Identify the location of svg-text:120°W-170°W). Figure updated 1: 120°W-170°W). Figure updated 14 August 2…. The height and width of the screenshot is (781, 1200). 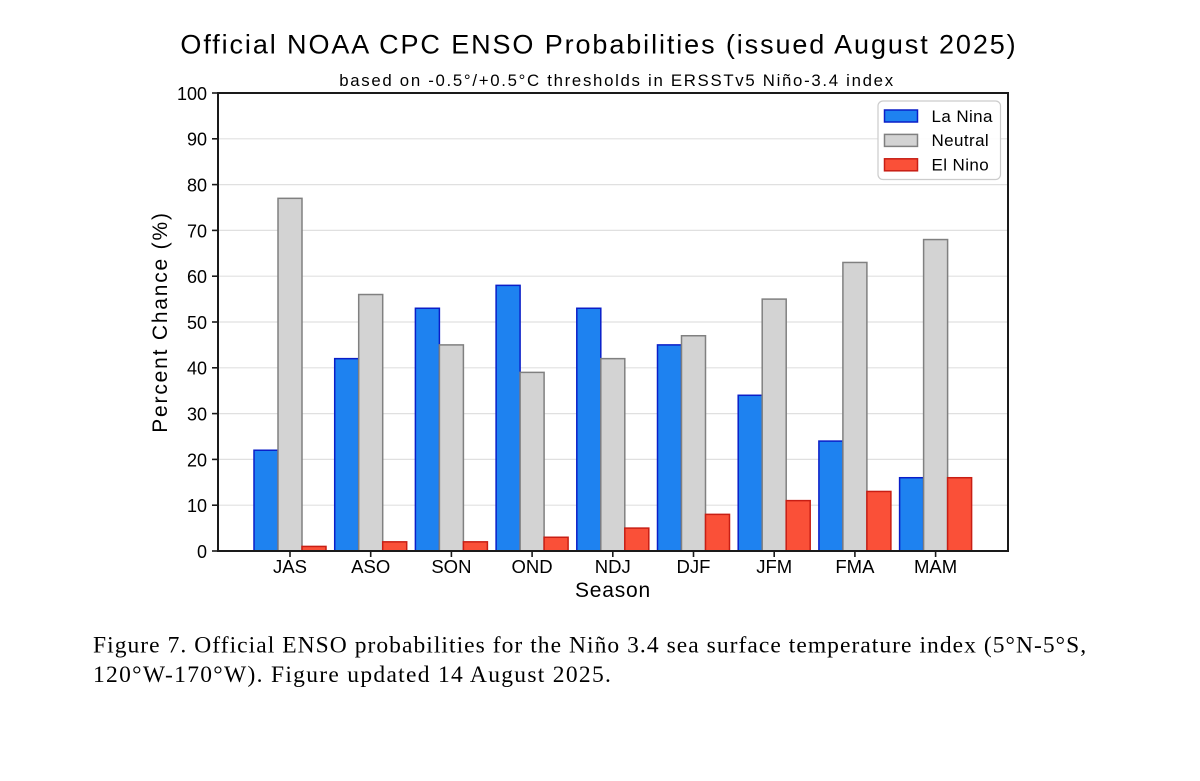
(352, 675).